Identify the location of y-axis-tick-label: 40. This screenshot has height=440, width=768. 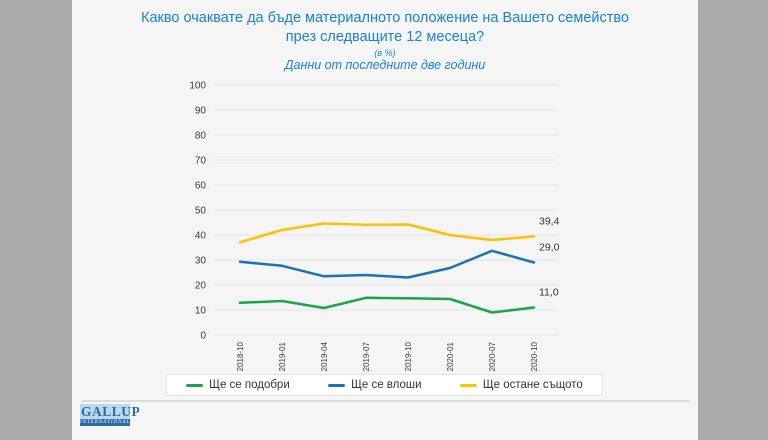
(201, 236).